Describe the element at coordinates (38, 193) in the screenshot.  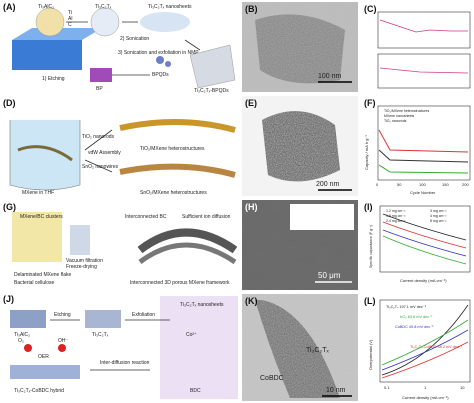
I see `label: MXene in THF` at that location.